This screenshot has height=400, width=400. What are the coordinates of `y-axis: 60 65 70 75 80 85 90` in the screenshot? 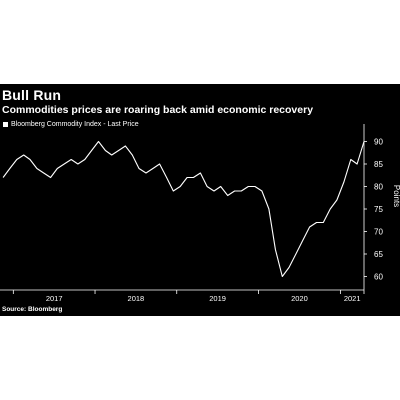 It's located at (373, 207).